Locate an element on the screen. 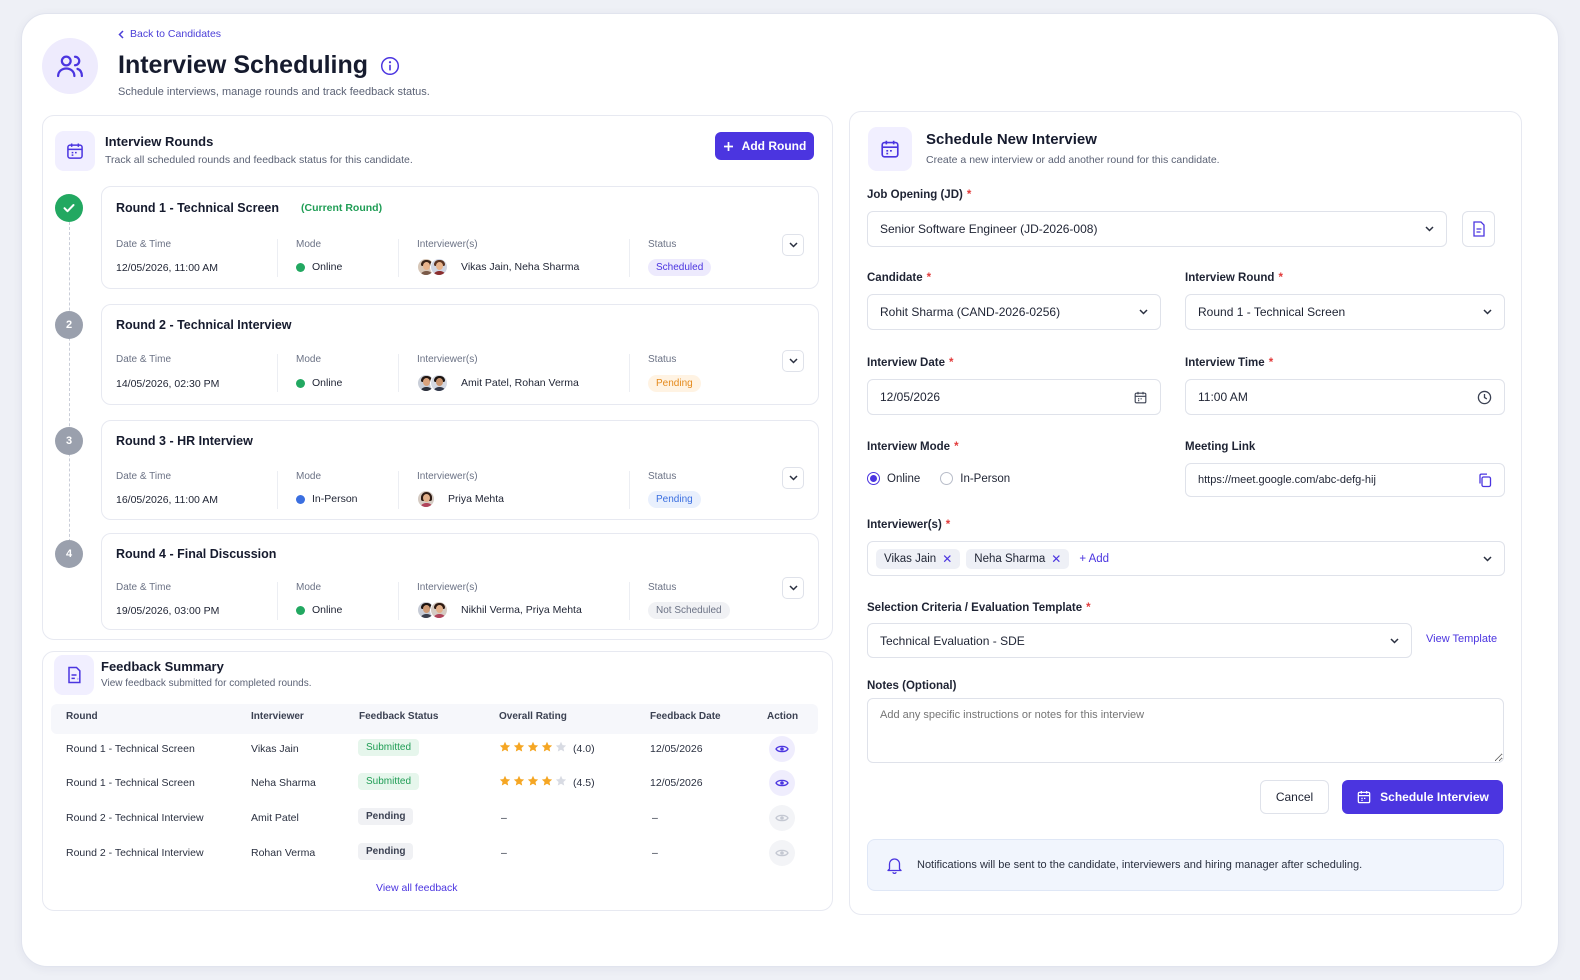  interviewers-multiselect: Vikas Jain ✕ Neha Sharma ✕ + Add is located at coordinates (1186, 558).